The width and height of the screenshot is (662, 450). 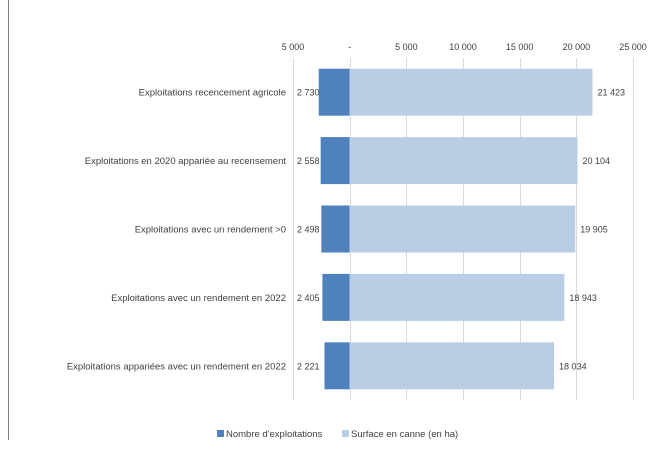 I want to click on x-tick-label: -, so click(x=349, y=47).